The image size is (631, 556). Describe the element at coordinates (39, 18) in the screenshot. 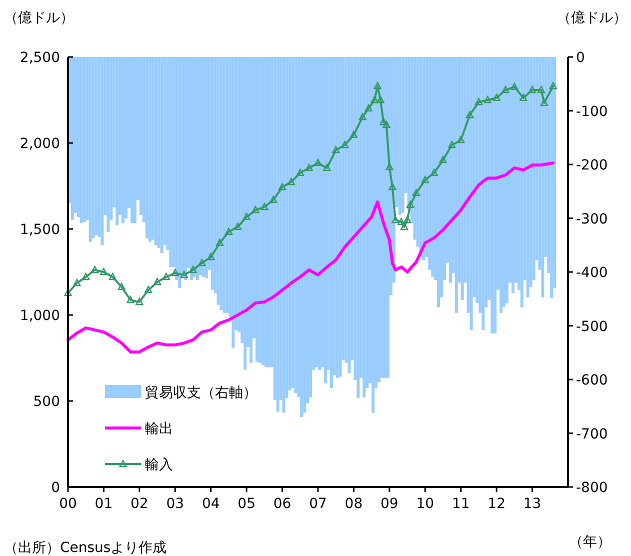

I see `y-axis-title: （億ドル）` at that location.